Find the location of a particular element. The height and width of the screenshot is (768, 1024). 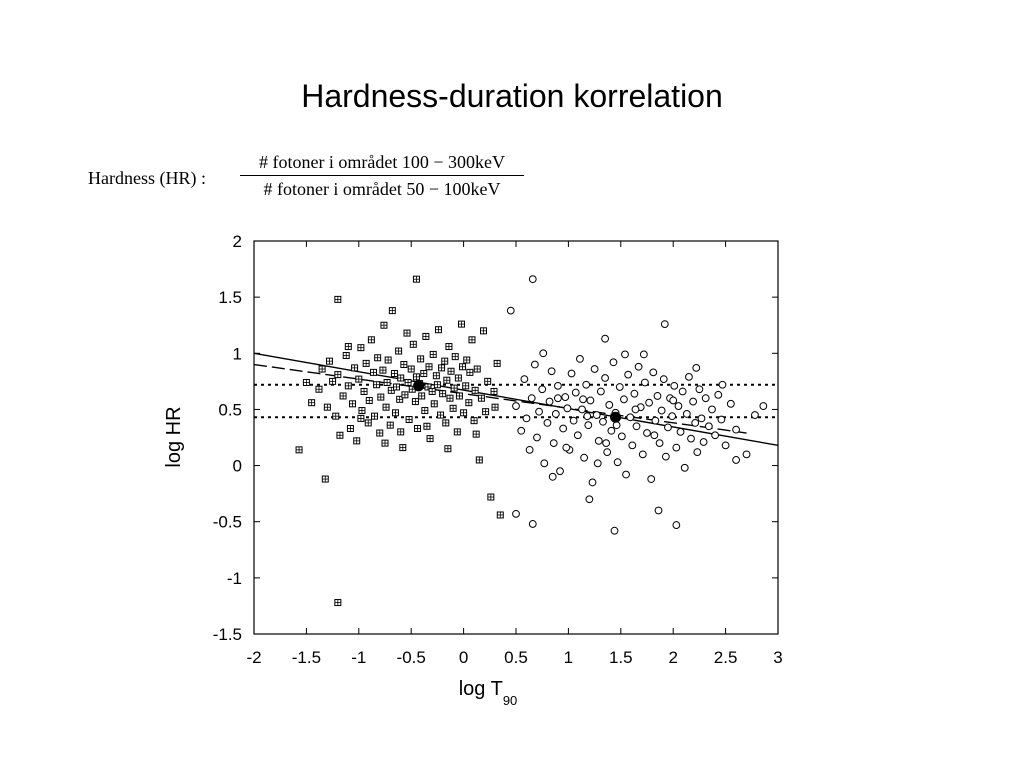

solid-fit-line is located at coordinates (516, 399).